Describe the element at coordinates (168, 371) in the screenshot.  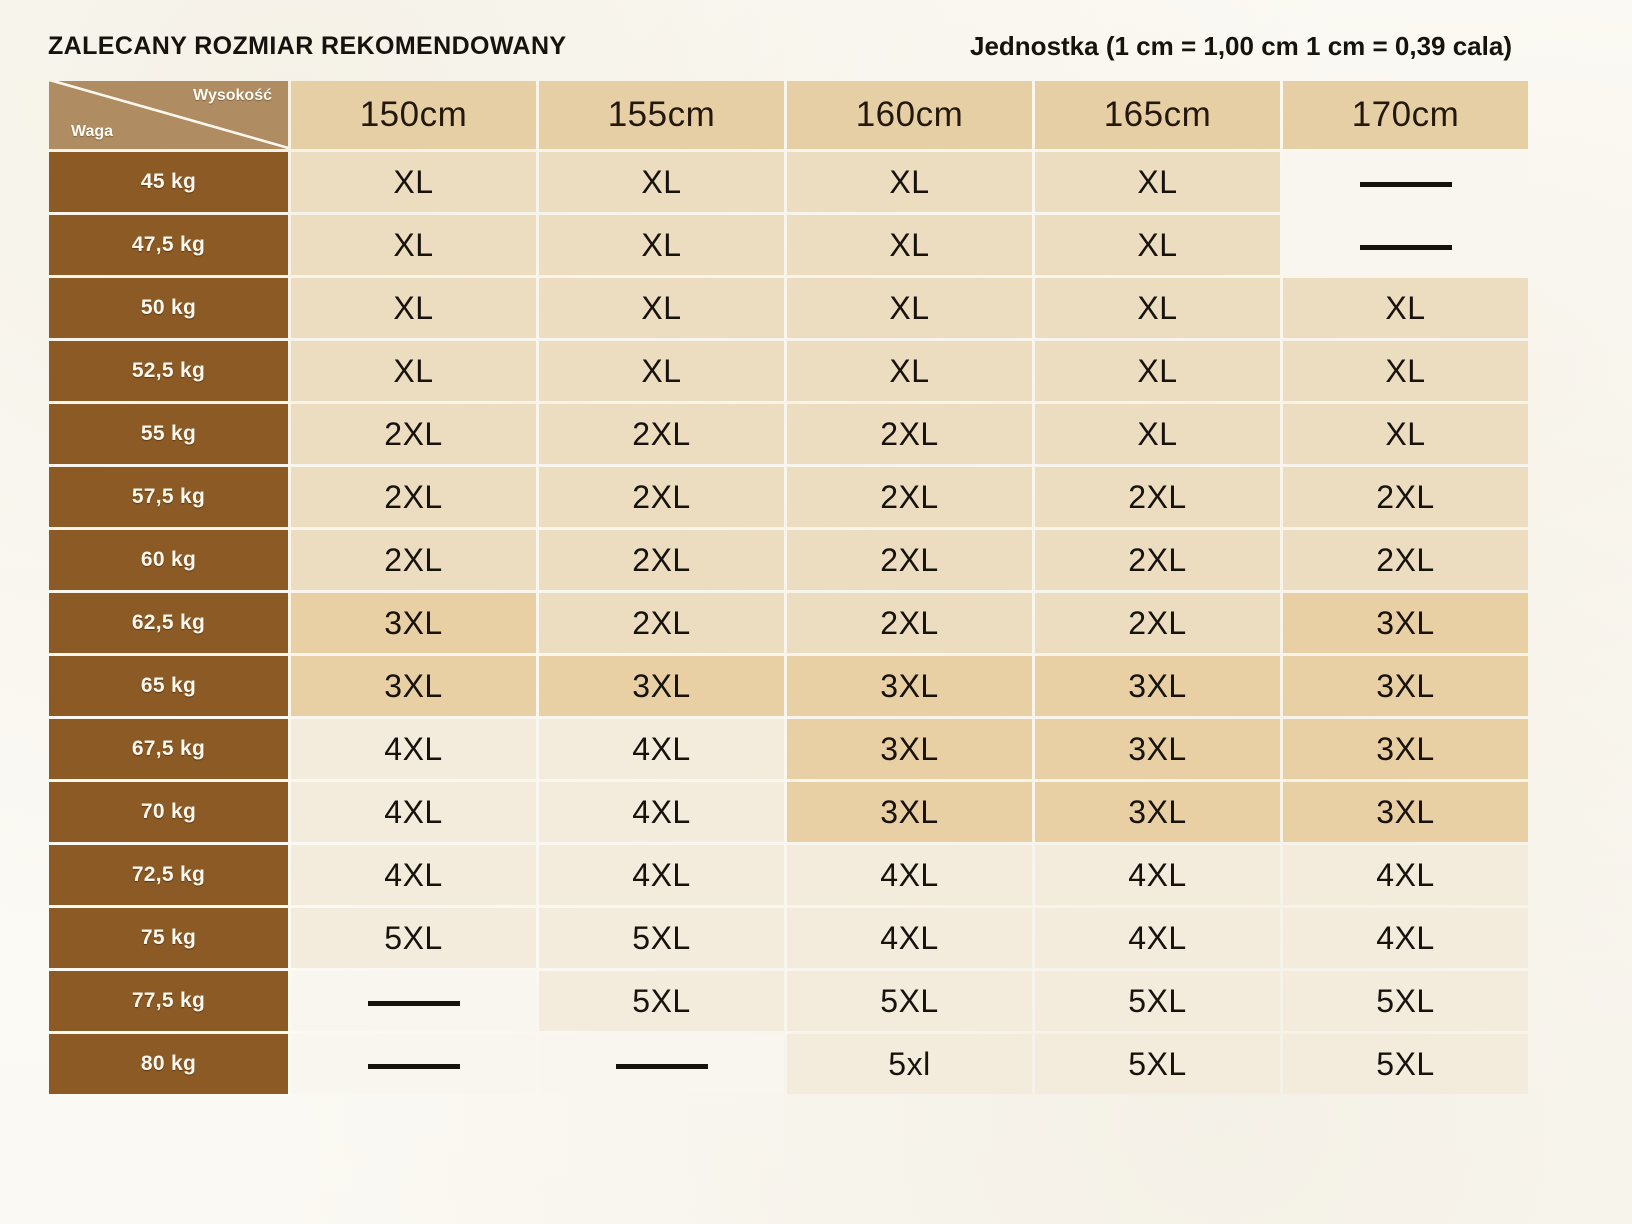
I see `row-header-weight: 52,5 kg` at that location.